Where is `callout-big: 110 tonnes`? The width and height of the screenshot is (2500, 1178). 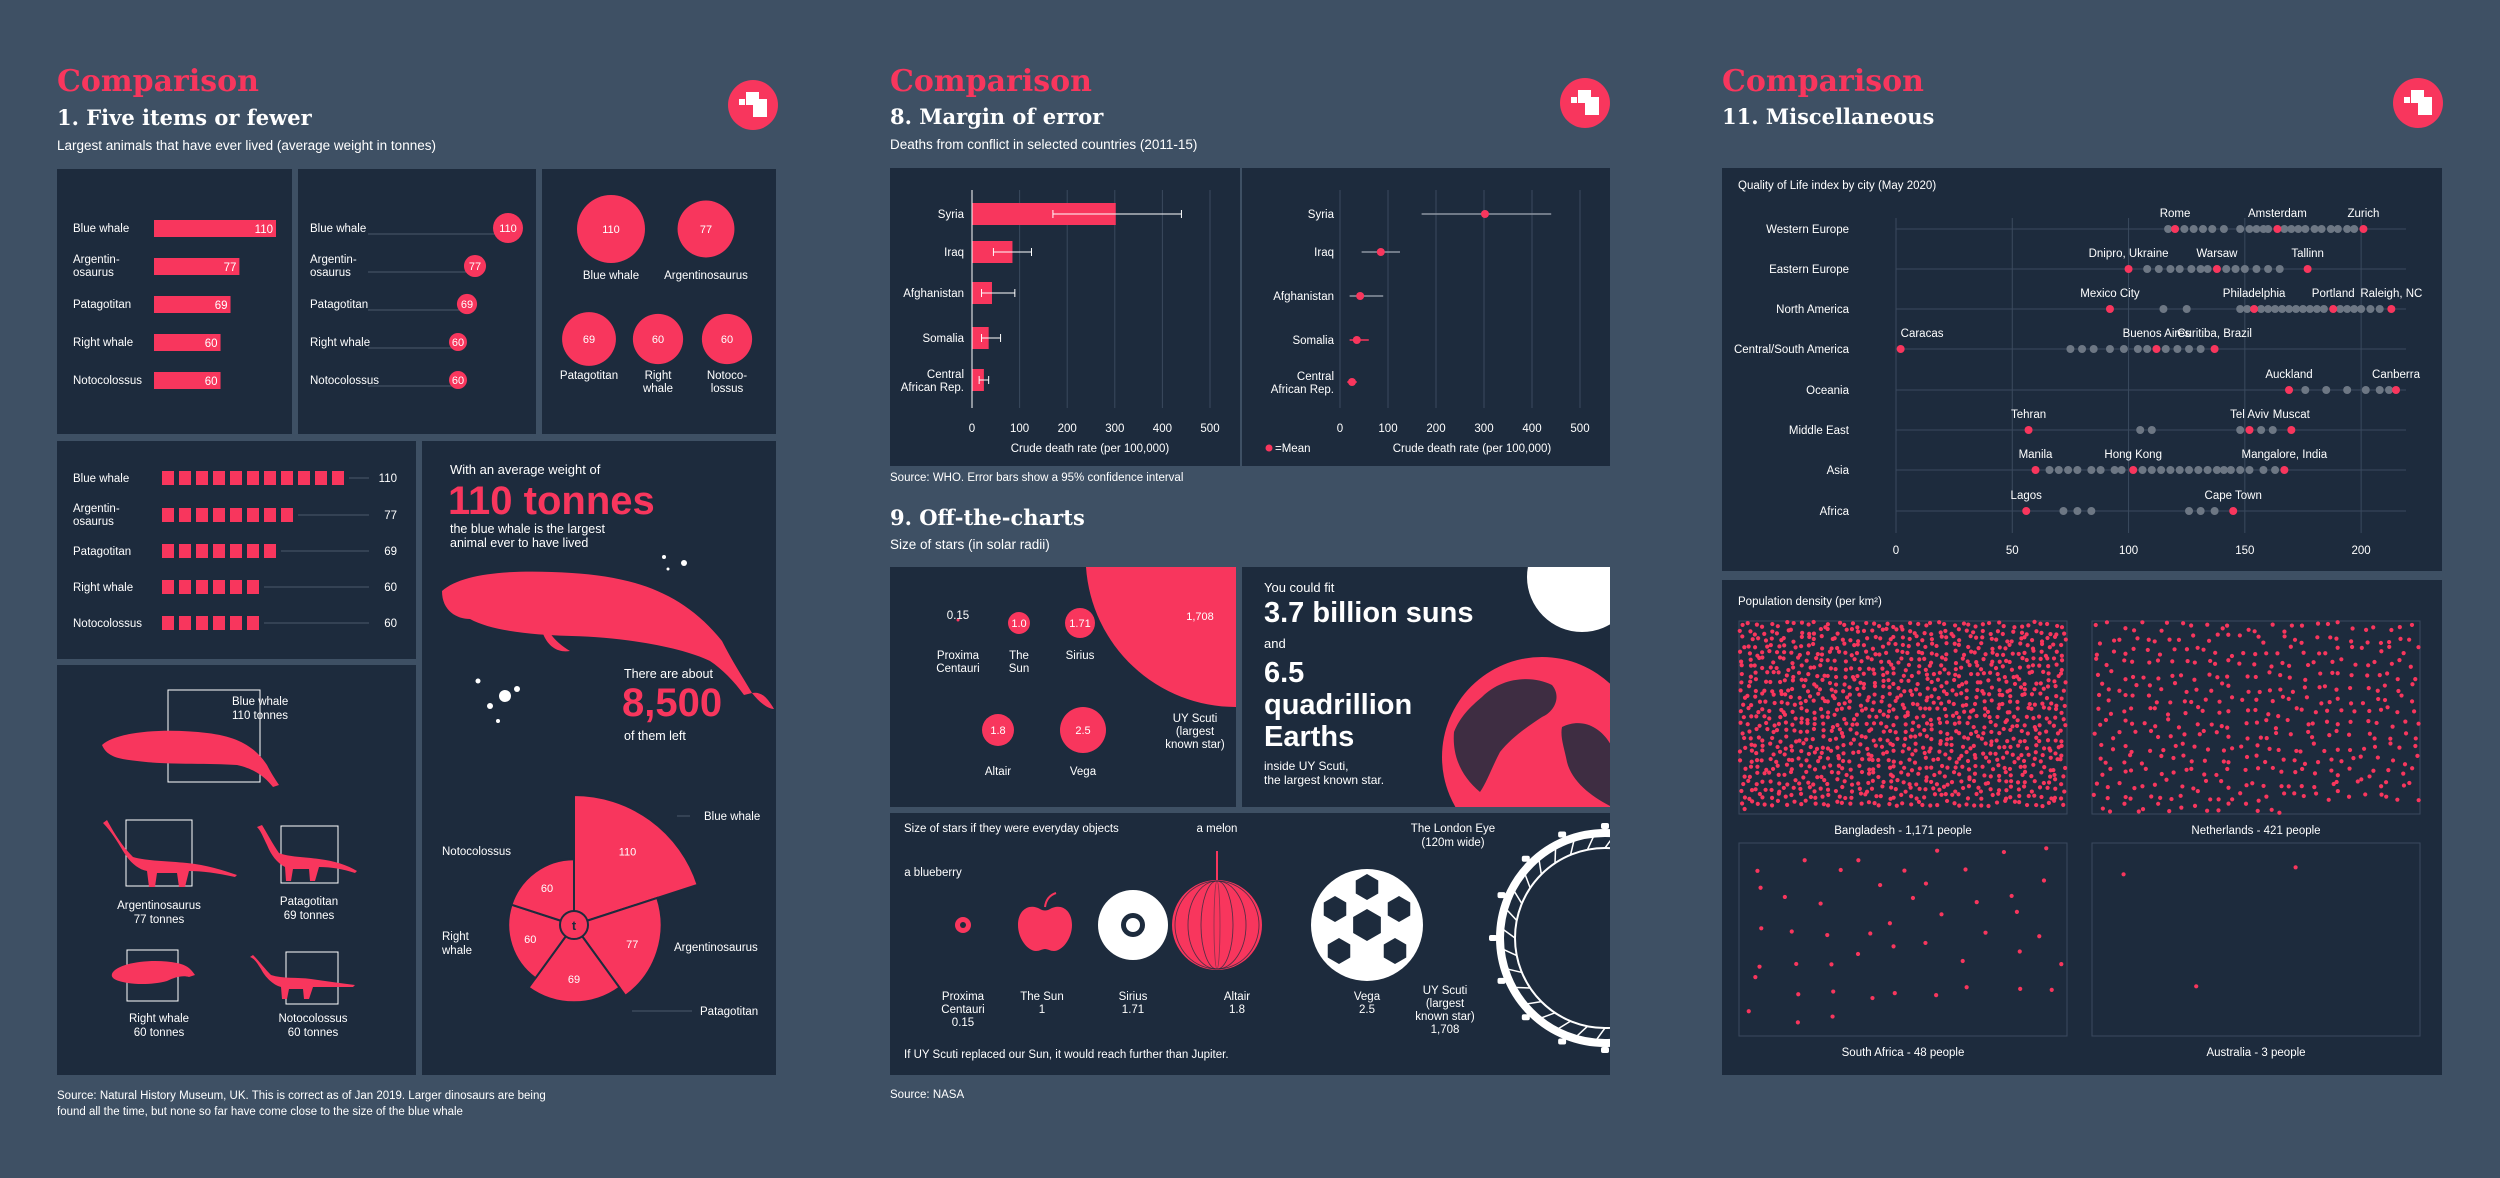
callout-big: 110 tonnes is located at coordinates (551, 501).